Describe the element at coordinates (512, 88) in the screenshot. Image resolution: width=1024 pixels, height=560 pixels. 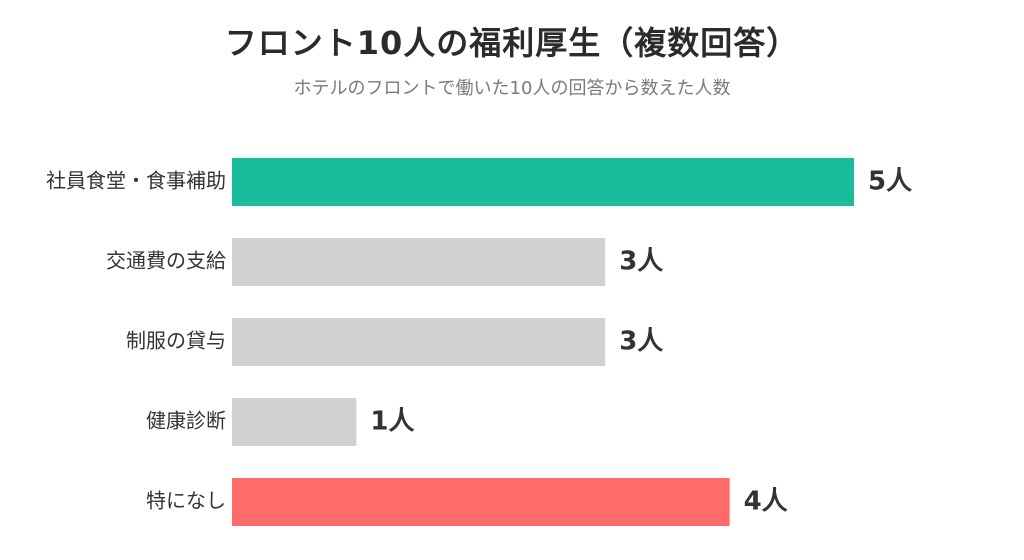
I see `chart-subtitle: ホテルのフロントで働いた10人の回答から数えた人数` at that location.